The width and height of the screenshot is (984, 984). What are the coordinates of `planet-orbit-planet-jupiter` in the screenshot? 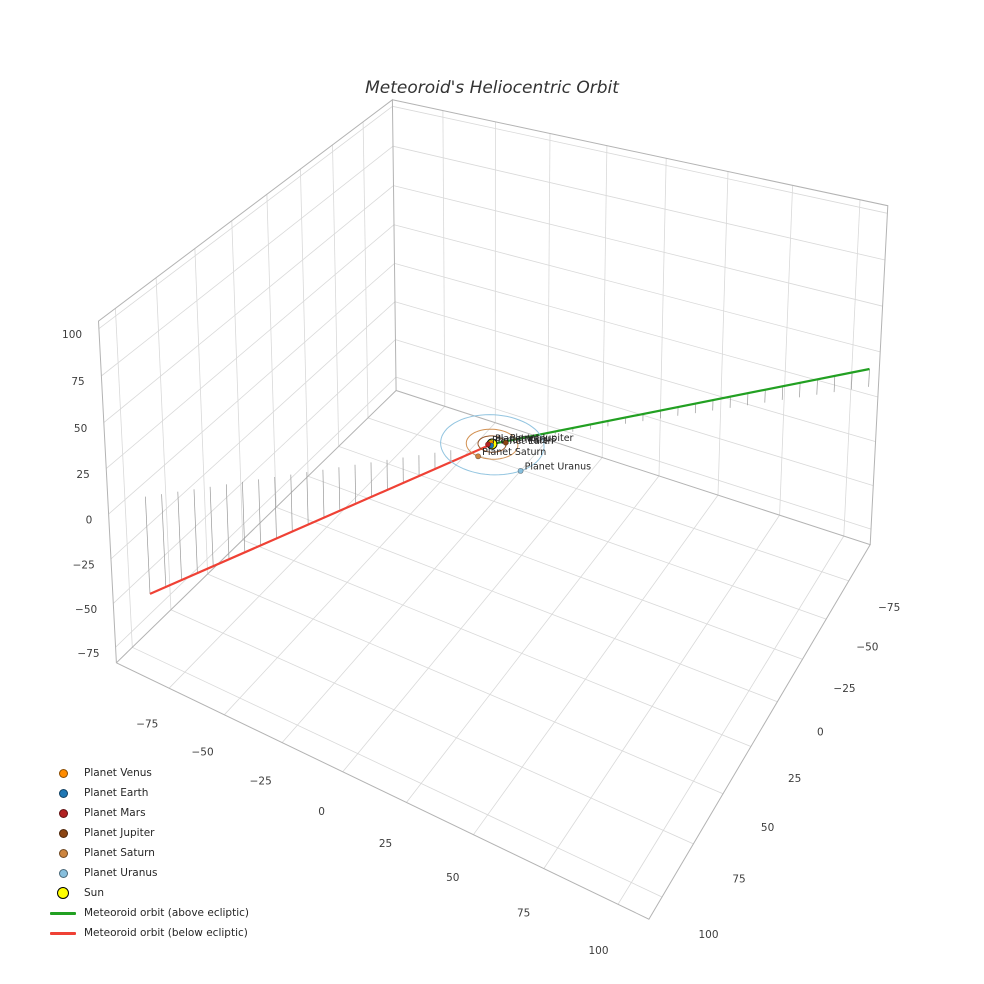 It's located at (492, 444).